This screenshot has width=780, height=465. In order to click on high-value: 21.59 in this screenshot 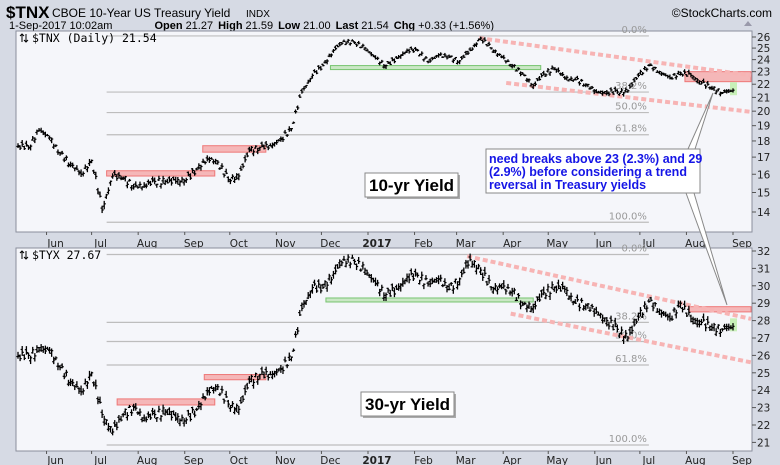, I will do `click(260, 26)`.